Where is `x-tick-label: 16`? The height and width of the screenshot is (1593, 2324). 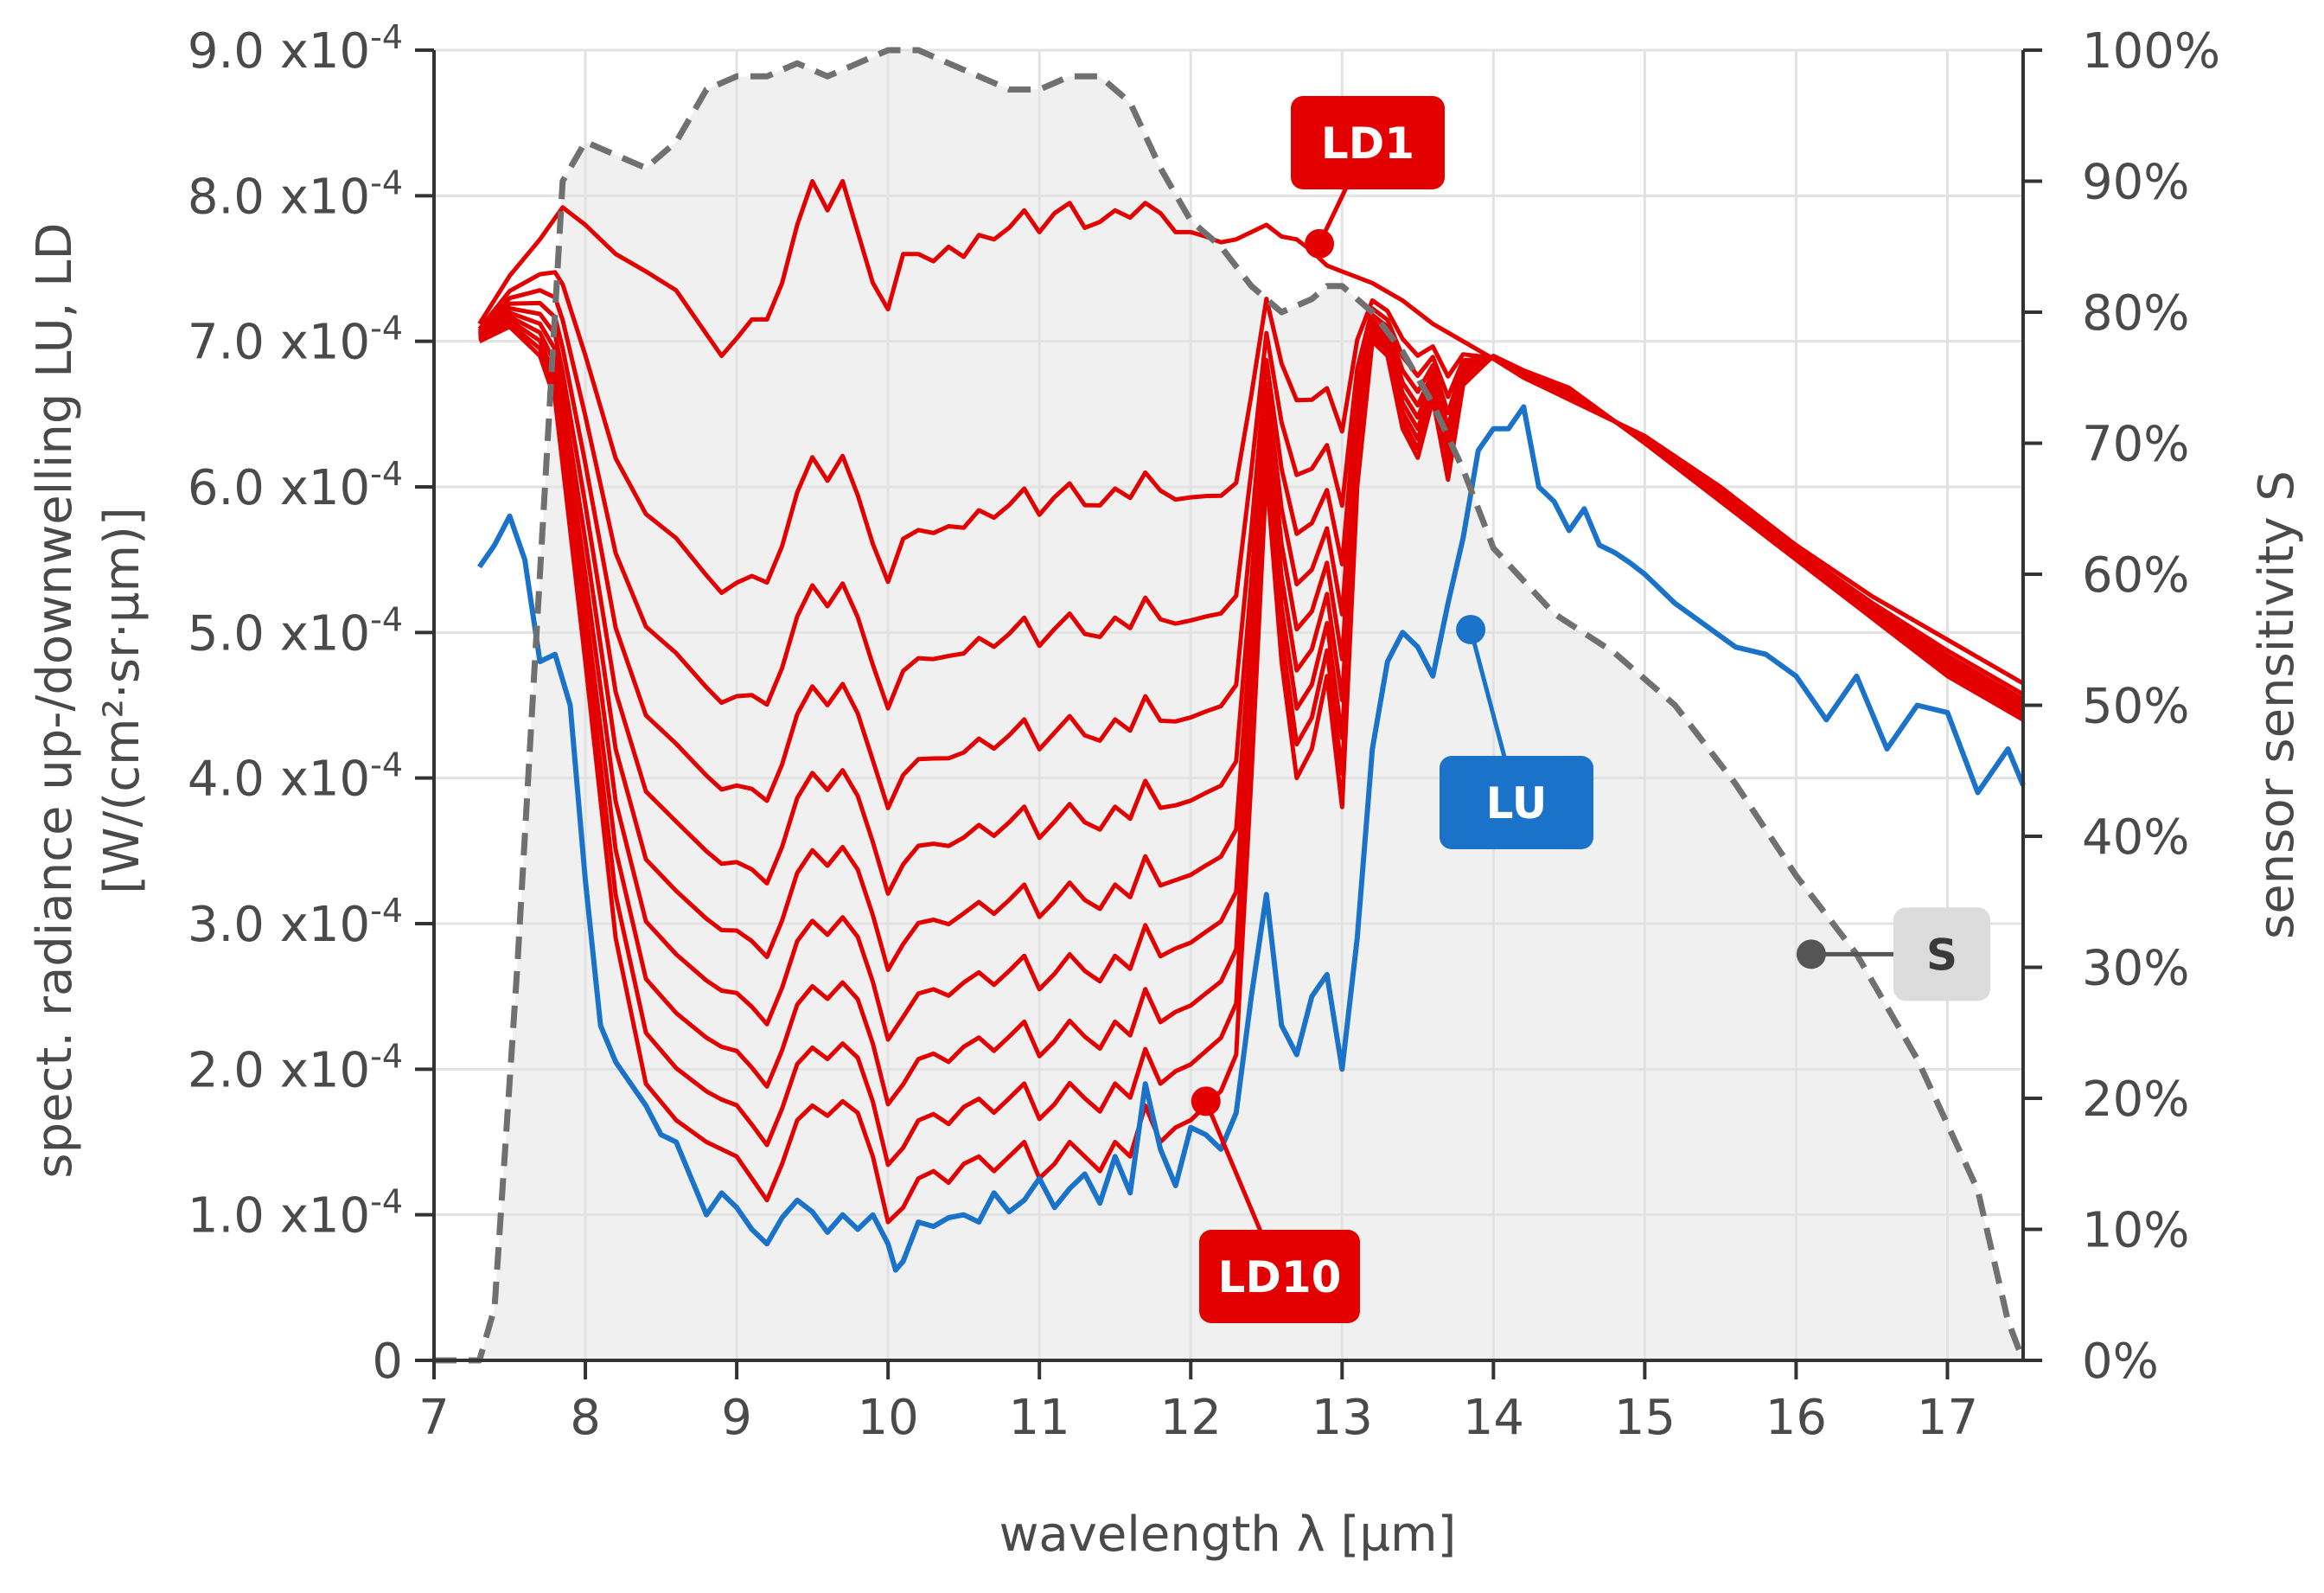
x-tick-label: 16 is located at coordinates (1796, 1418).